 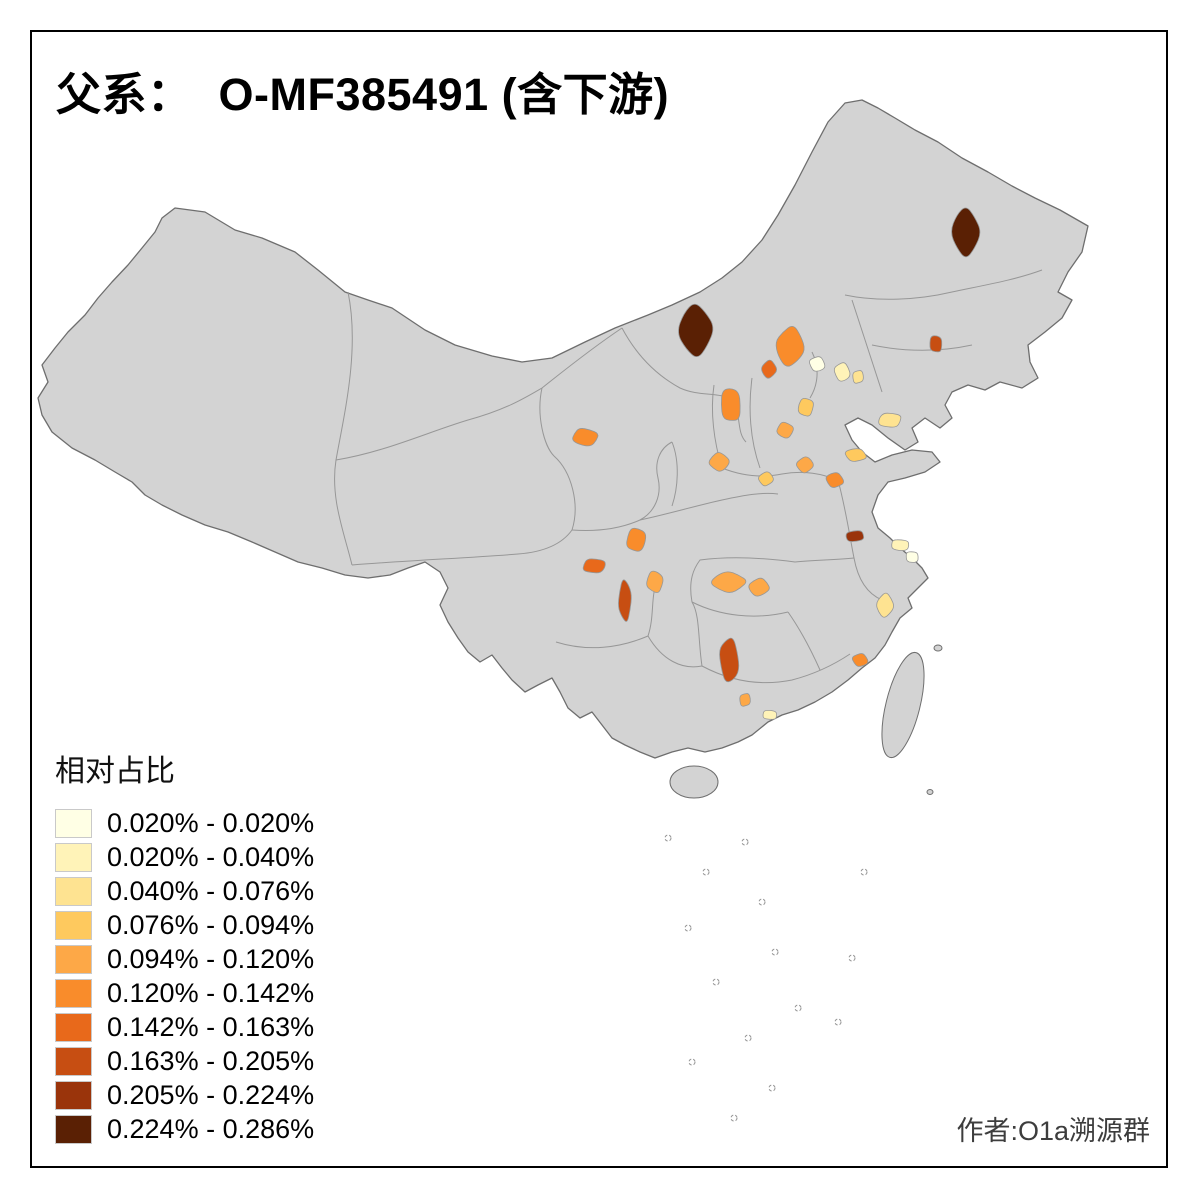 I want to click on legend-row: 0.205% - 0.224%, so click(x=184, y=1095).